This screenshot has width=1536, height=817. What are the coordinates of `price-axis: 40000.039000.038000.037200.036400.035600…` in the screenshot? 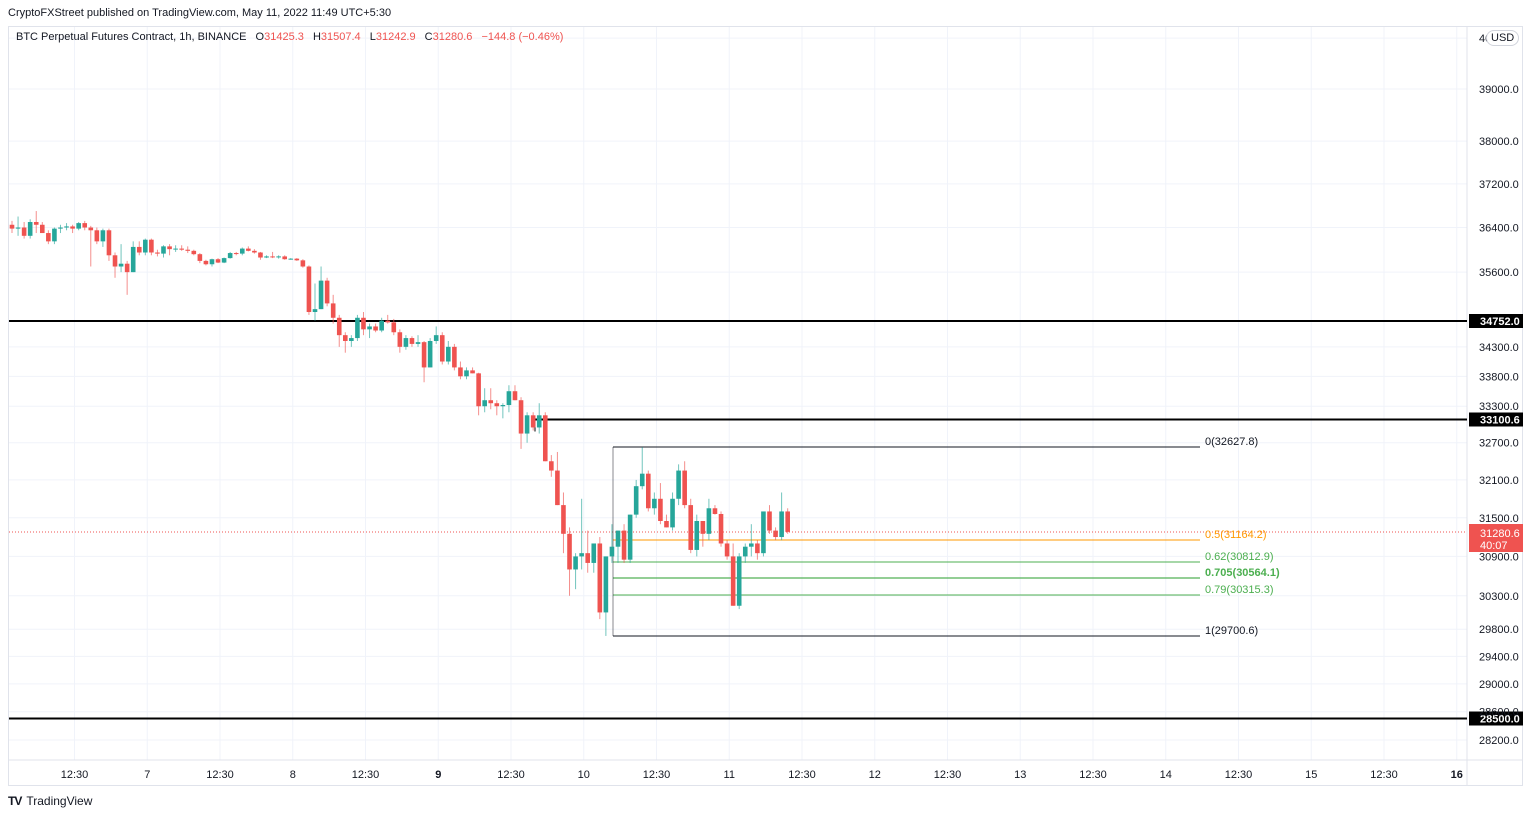 It's located at (1499, 390).